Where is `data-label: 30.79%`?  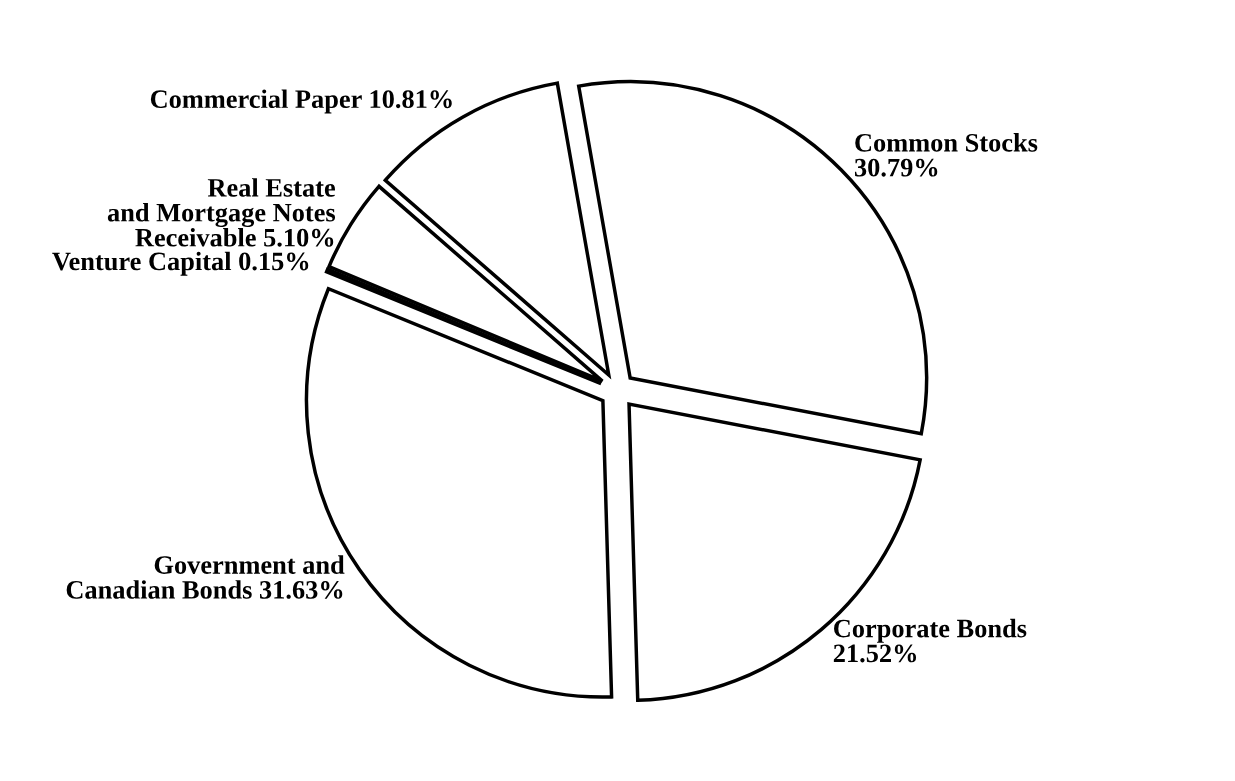 data-label: 30.79% is located at coordinates (896, 167).